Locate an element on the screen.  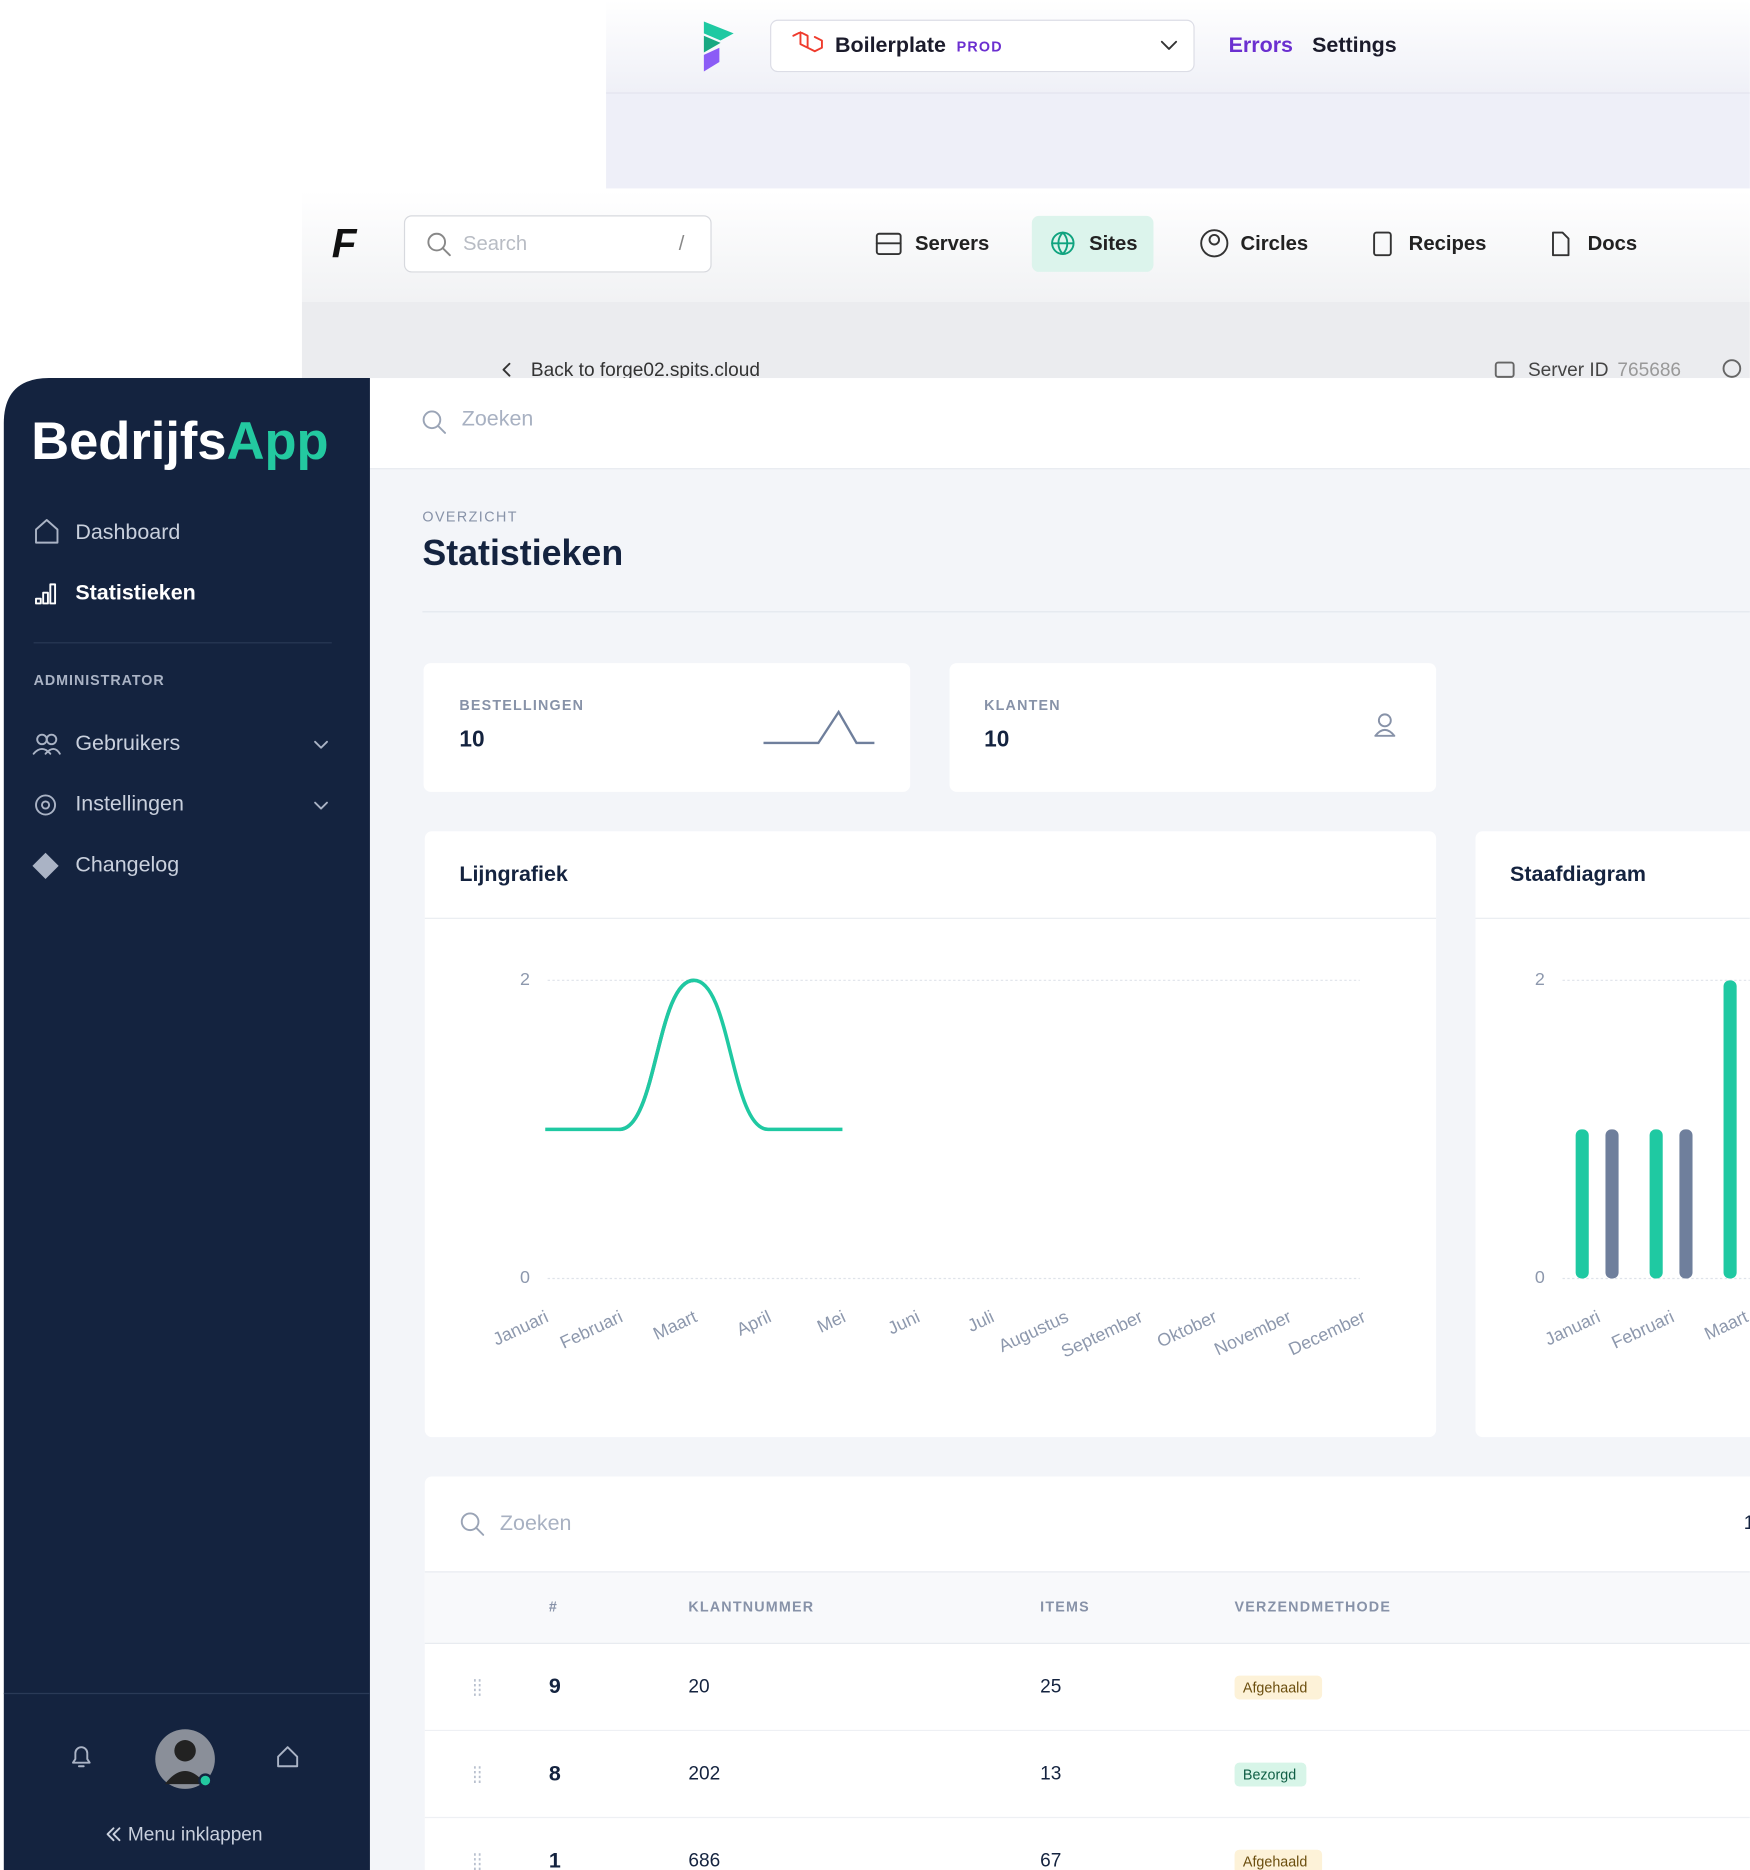
column-header: ITEMS is located at coordinates (1065, 1607).